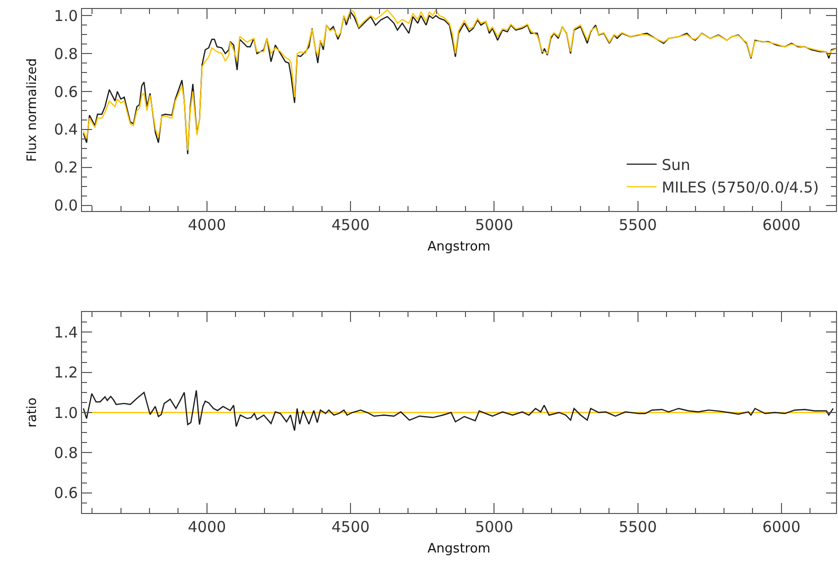  Describe the element at coordinates (740, 187) in the screenshot. I see `legend-label: MILES (5750/0.0/4.5)` at that location.